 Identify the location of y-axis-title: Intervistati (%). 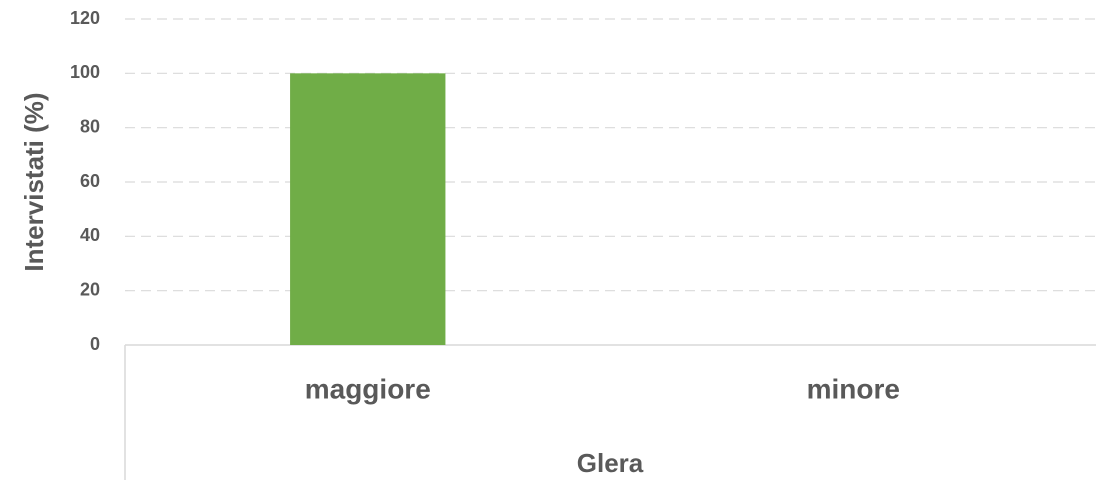
(34, 181).